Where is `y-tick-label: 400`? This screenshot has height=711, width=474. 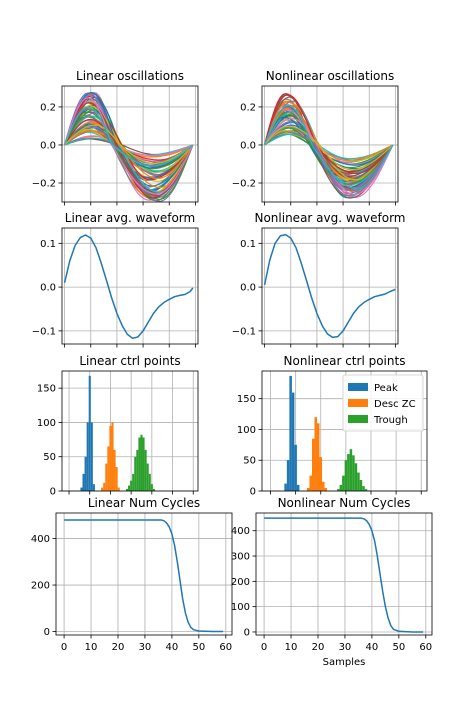 y-tick-label: 400 is located at coordinates (40, 539).